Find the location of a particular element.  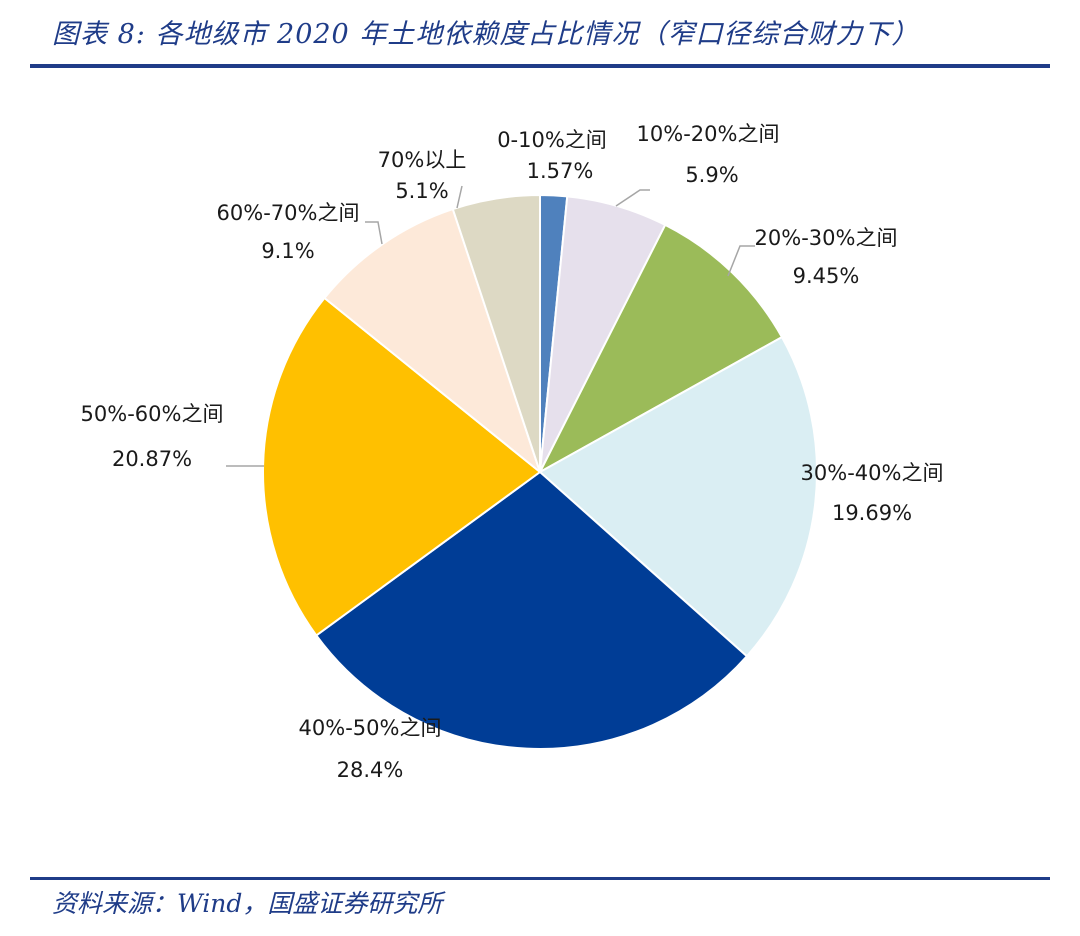

slice-category-label: 30%-40%之间 is located at coordinates (872, 473).